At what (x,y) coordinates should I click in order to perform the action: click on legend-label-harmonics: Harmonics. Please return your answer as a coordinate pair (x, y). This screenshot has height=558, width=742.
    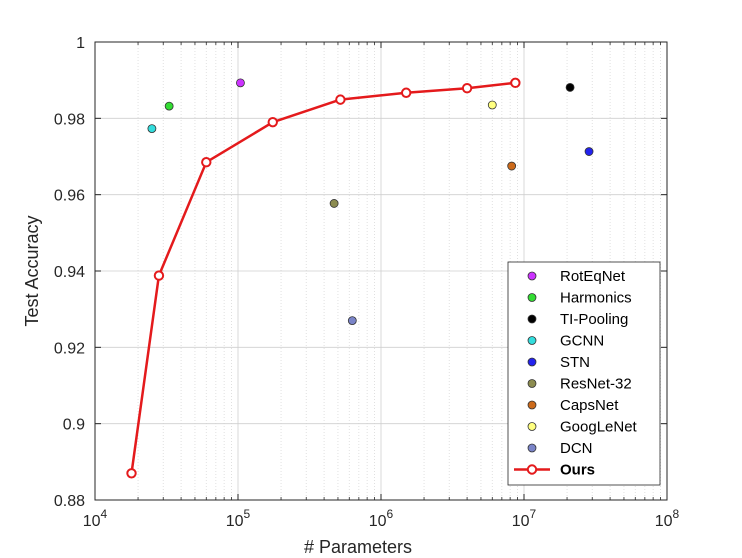
    Looking at the image, I should click on (596, 298).